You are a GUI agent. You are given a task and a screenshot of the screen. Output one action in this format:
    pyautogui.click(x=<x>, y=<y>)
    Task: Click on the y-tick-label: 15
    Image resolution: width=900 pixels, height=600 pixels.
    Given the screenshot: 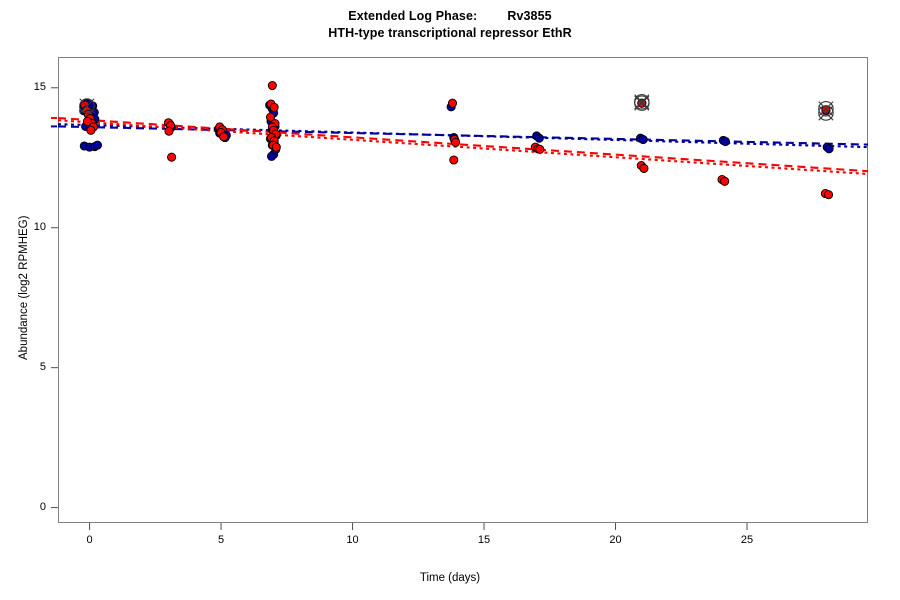 What is the action you would take?
    pyautogui.click(x=39, y=86)
    